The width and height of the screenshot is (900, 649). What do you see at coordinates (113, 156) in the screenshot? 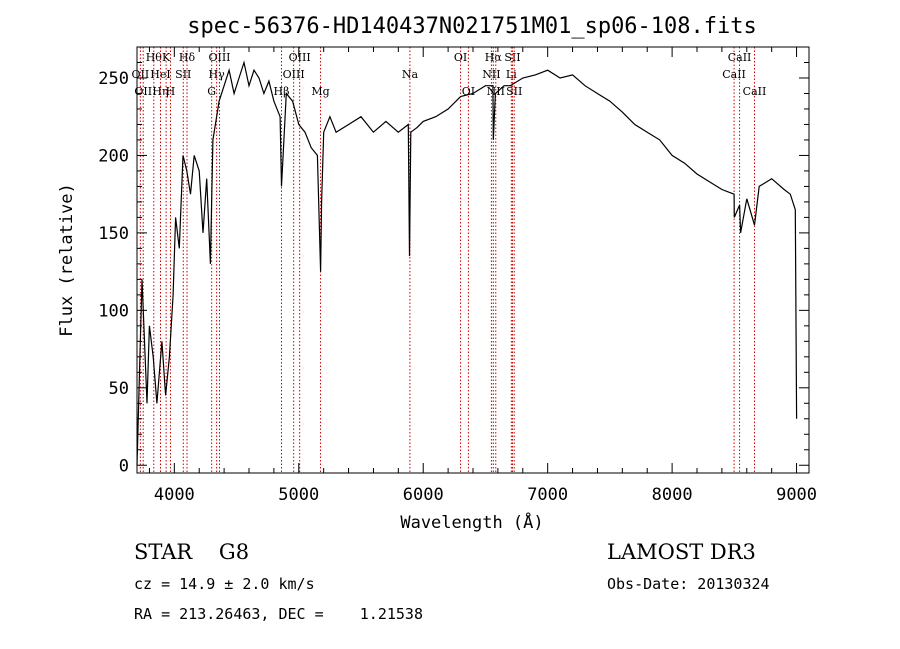
I see `y-tick-label: 200` at bounding box center [113, 156].